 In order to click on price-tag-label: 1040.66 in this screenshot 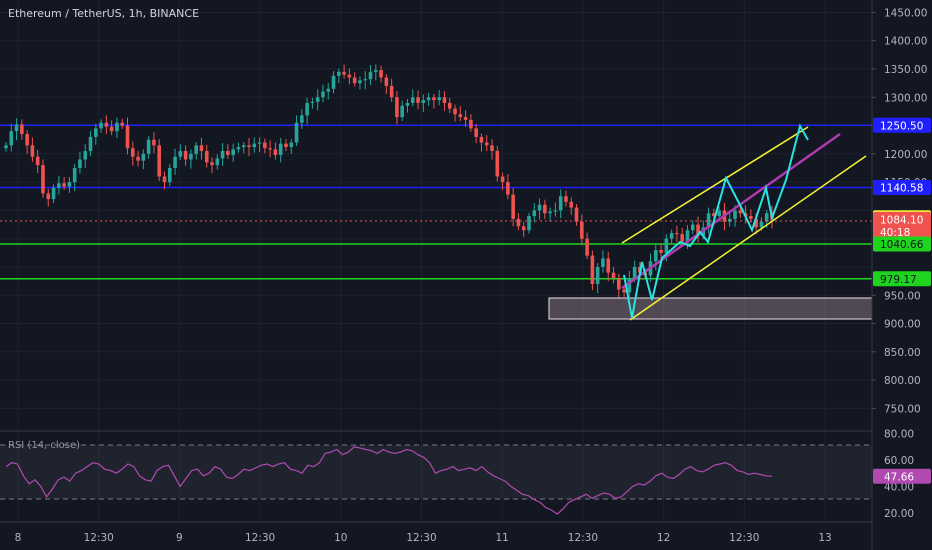, I will do `click(902, 245)`.